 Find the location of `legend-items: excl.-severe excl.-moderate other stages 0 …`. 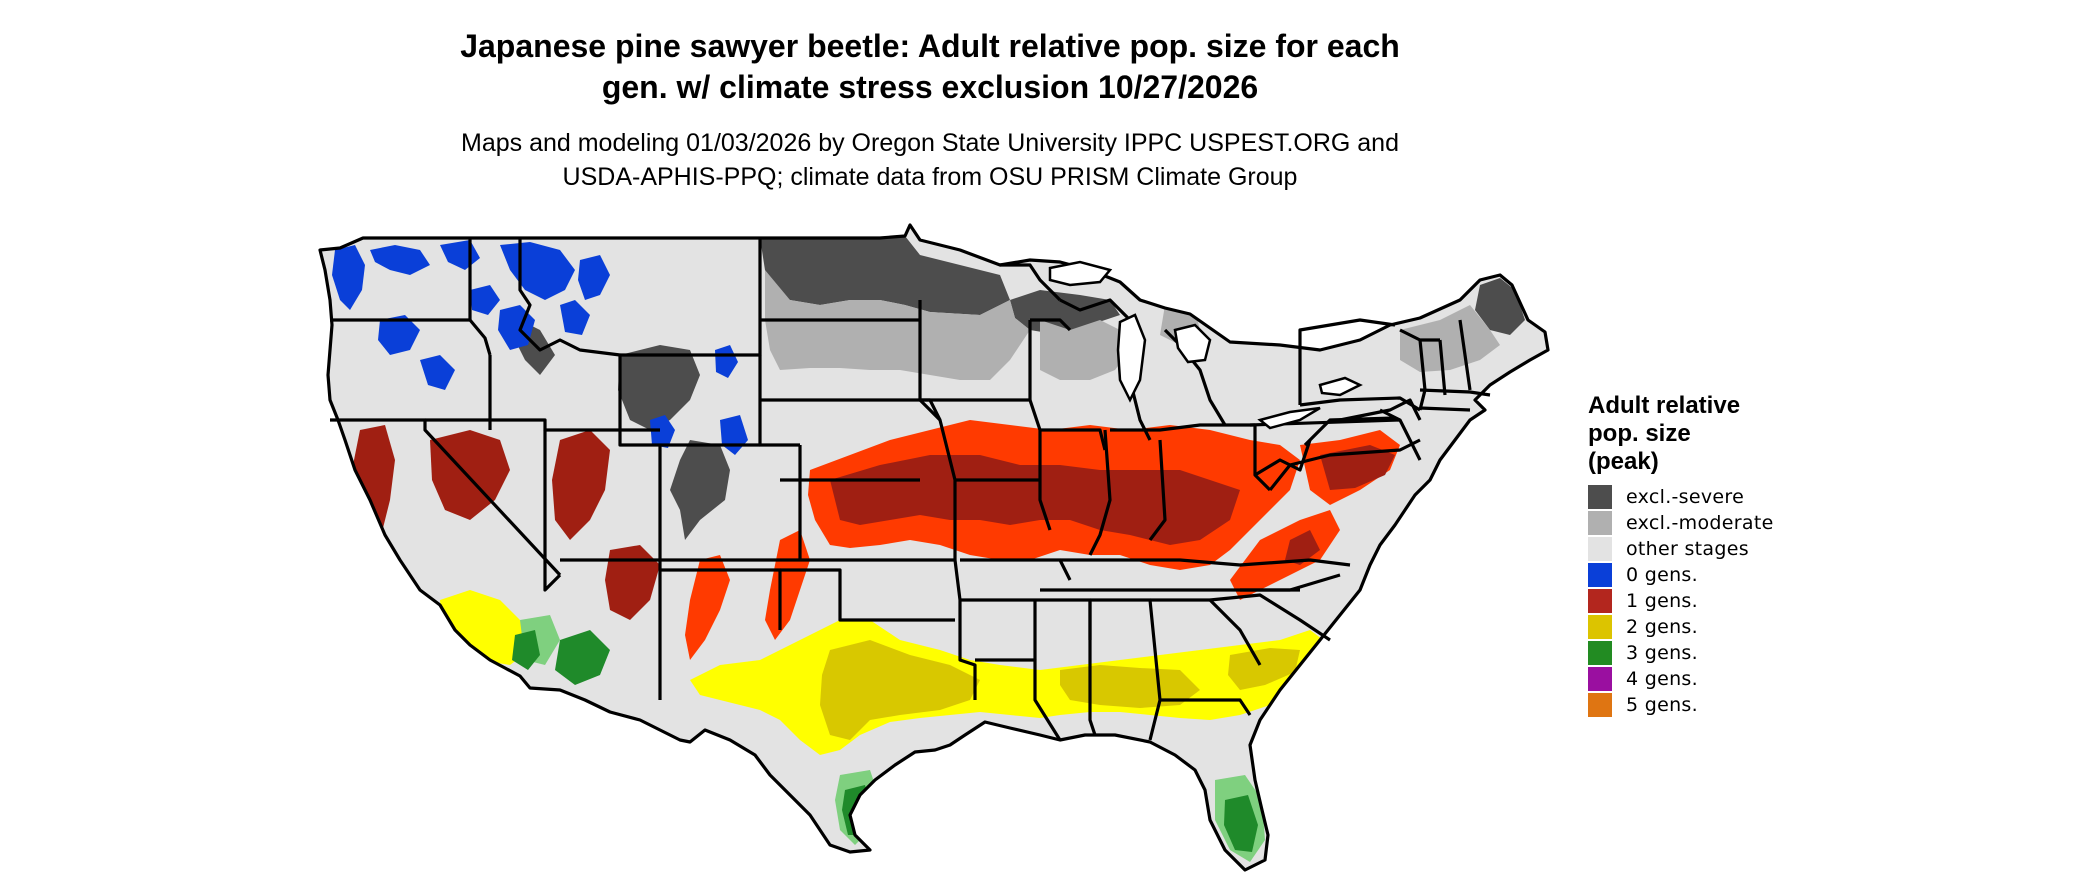

legend-items: excl.-severe excl.-moderate other stages 0 … is located at coordinates (1718, 601).